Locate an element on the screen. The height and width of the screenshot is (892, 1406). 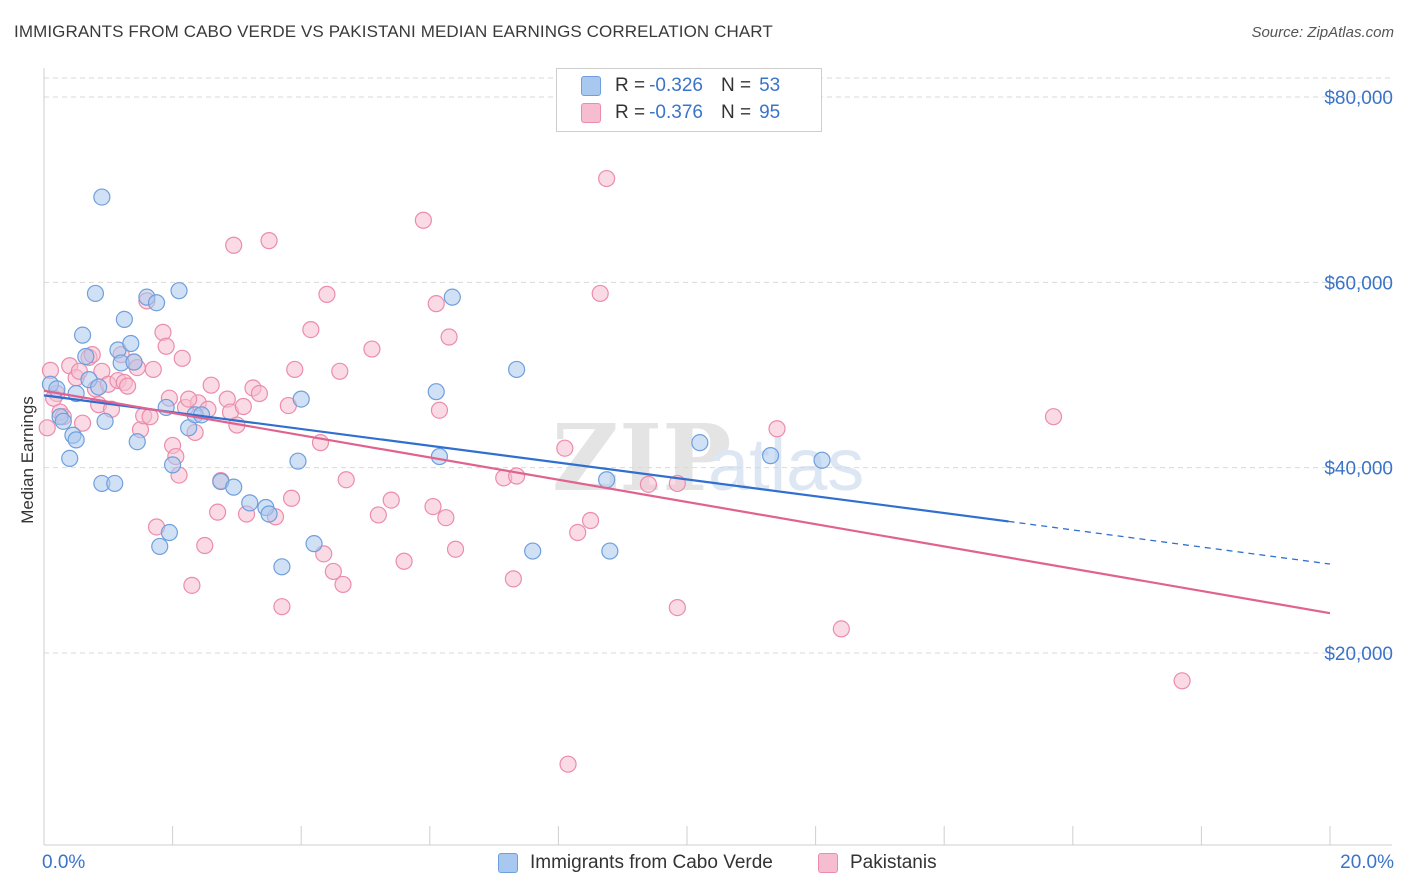
y-axis-label: Median Earnings is located at coordinates (27, 460).